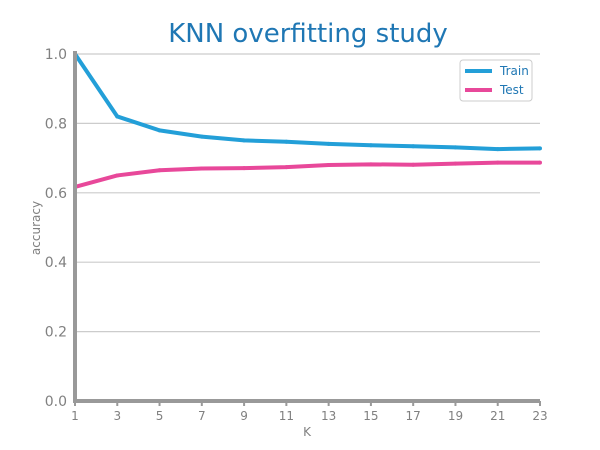 This screenshot has width=600, height=450. Describe the element at coordinates (455, 416) in the screenshot. I see `x-tick-label: 19` at that location.